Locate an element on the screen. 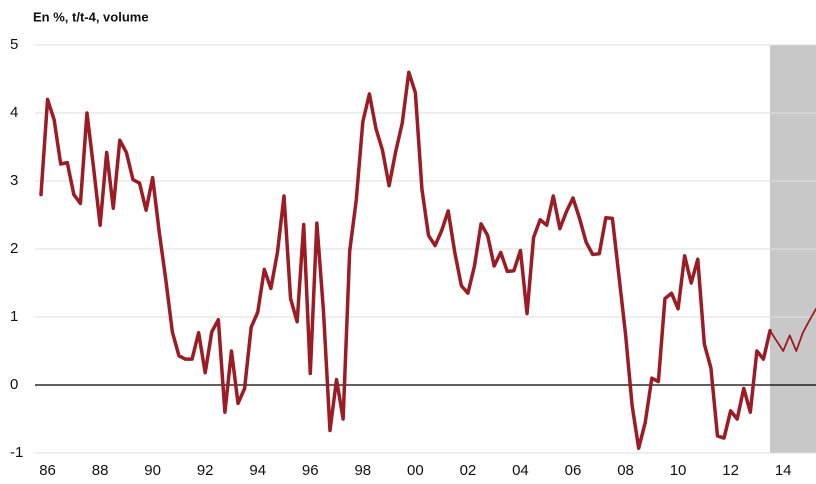  x-tick-label: 12 is located at coordinates (730, 470).